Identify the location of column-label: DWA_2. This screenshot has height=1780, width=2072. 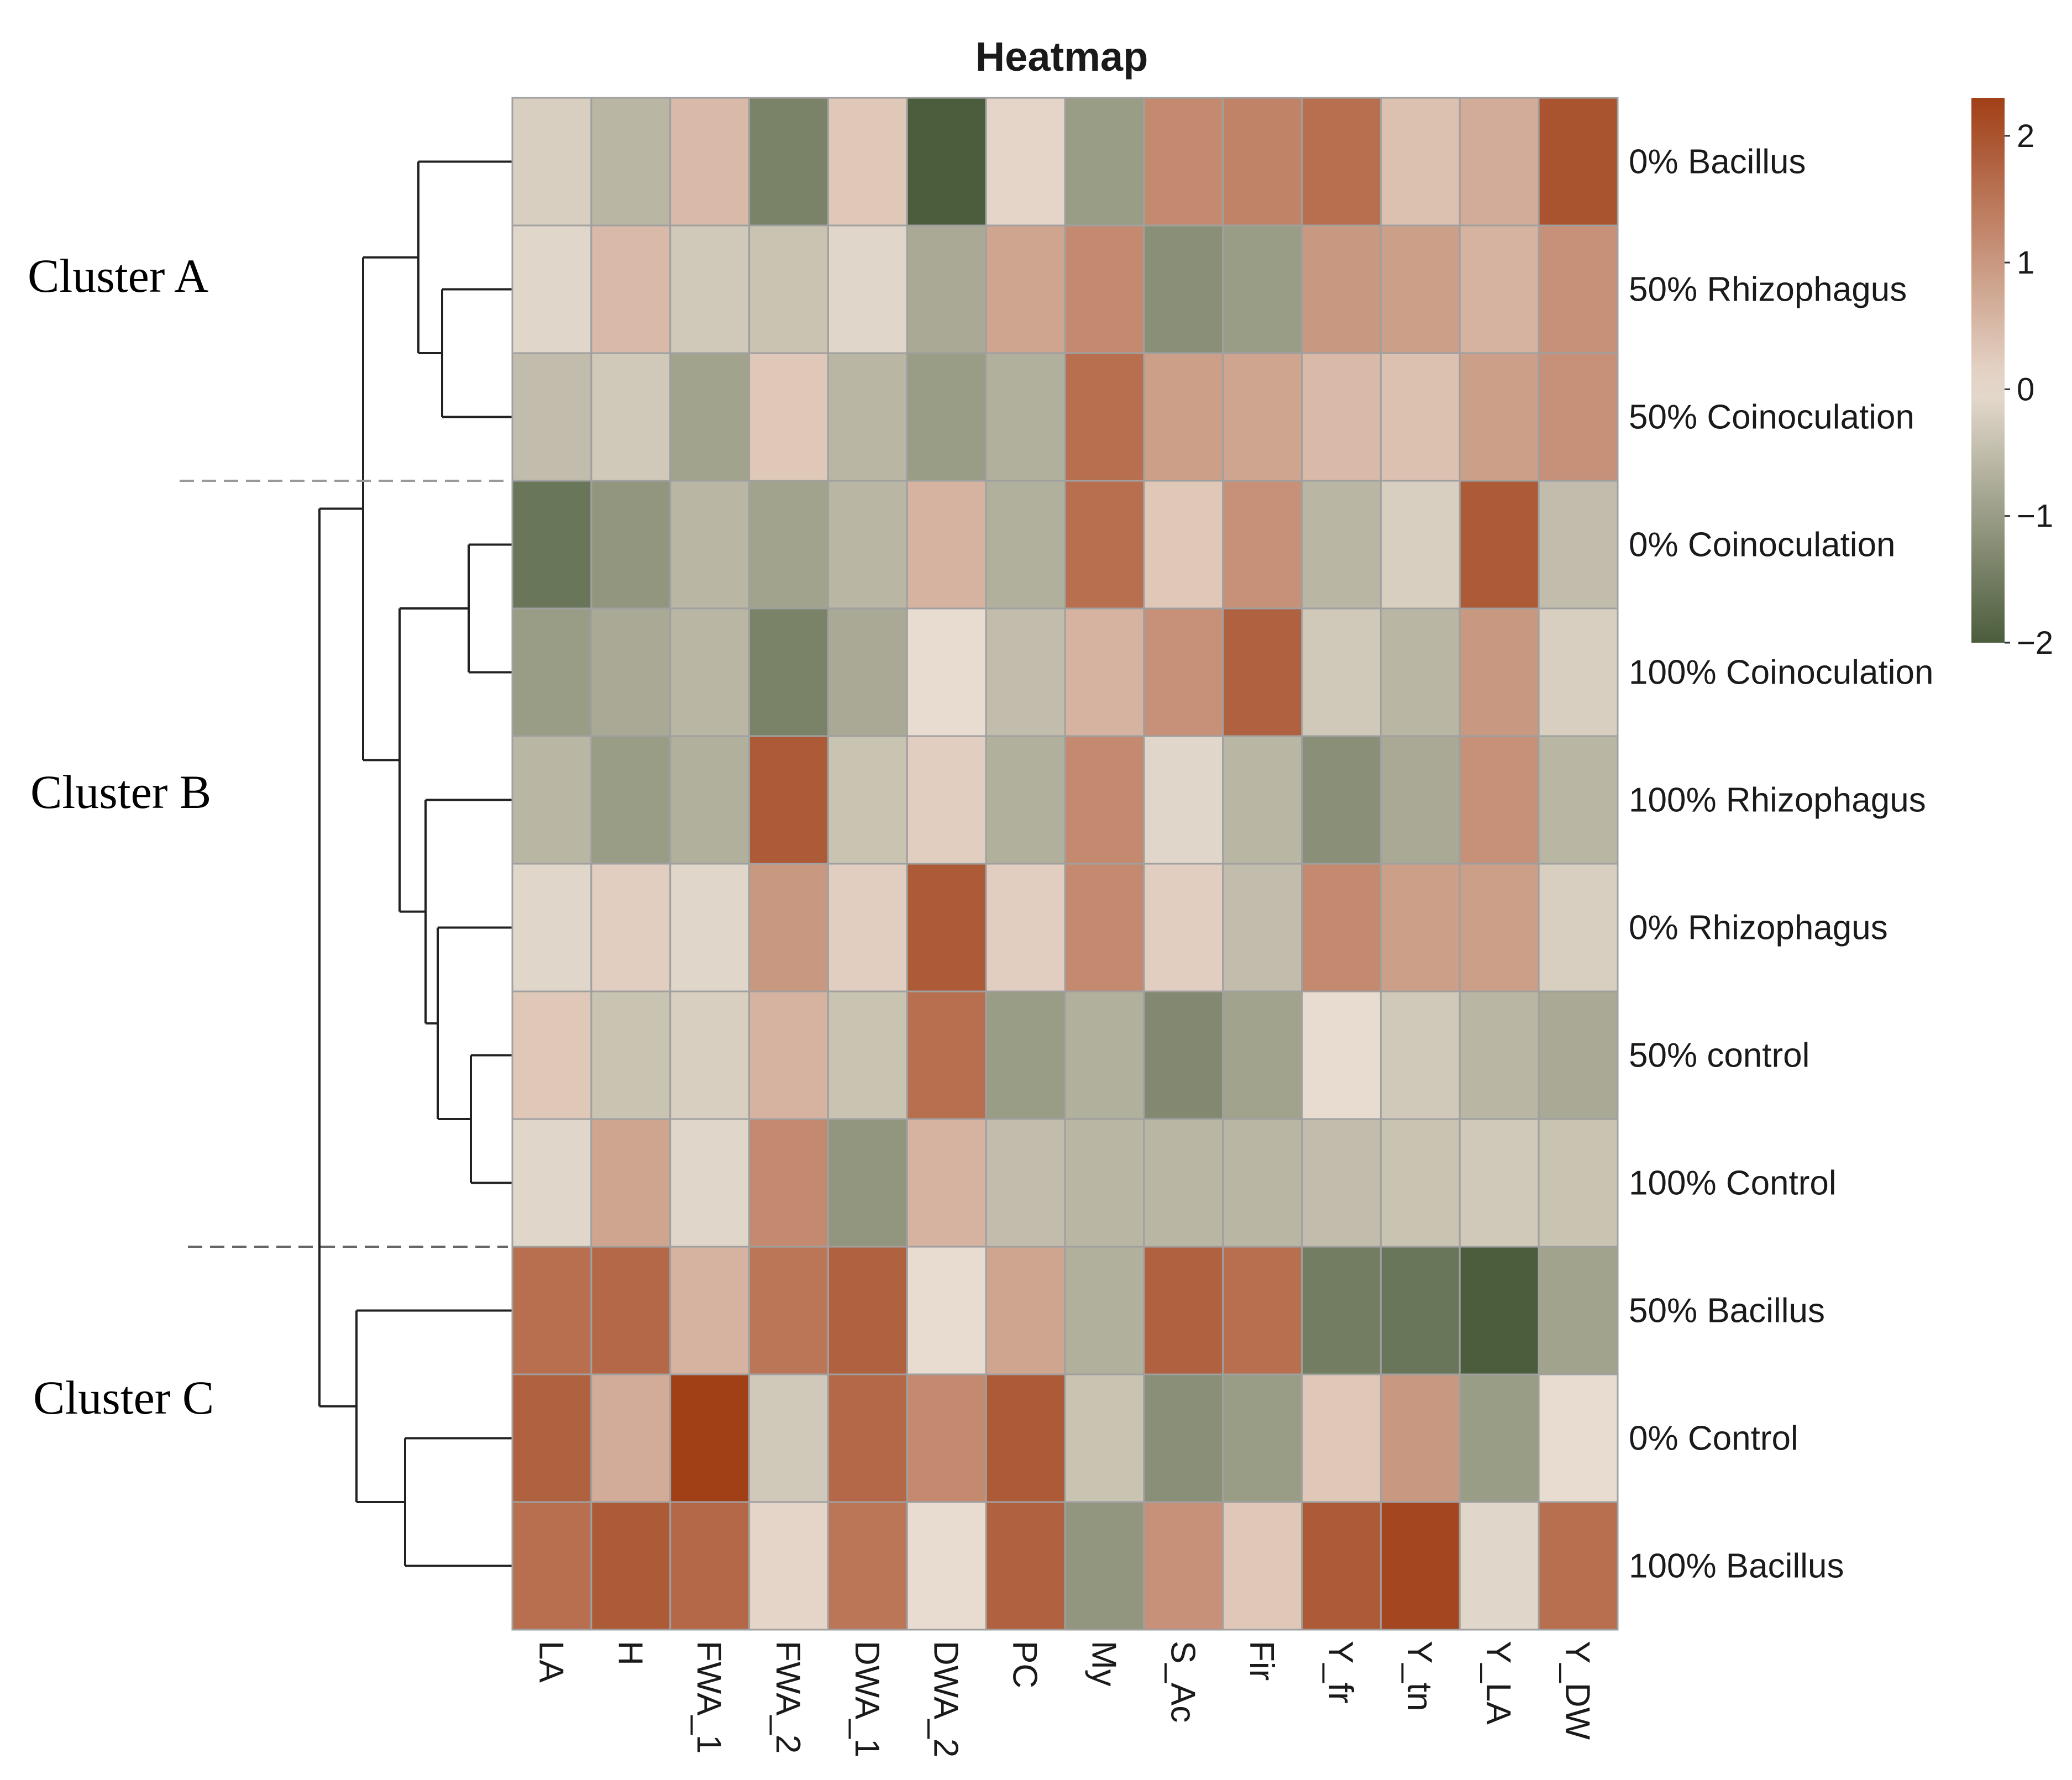
(946, 1699).